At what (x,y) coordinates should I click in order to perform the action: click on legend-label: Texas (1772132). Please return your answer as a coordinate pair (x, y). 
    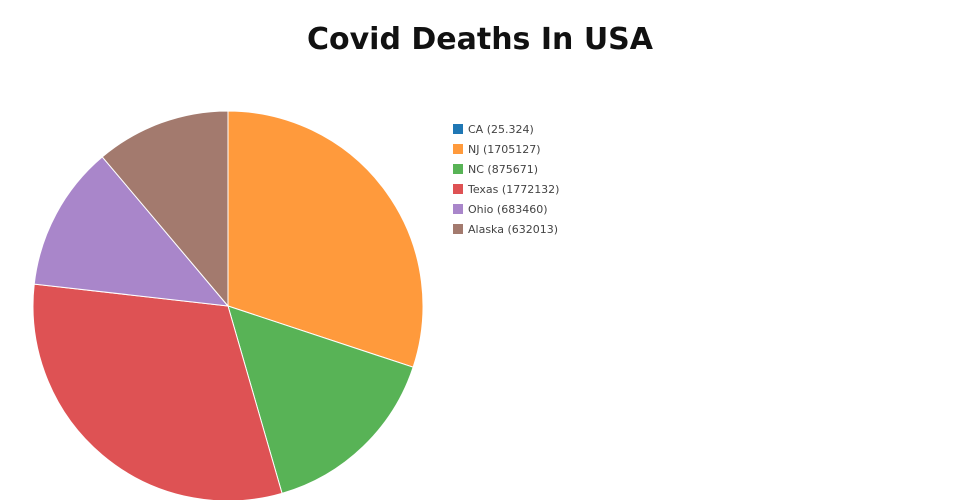
    Looking at the image, I should click on (514, 189).